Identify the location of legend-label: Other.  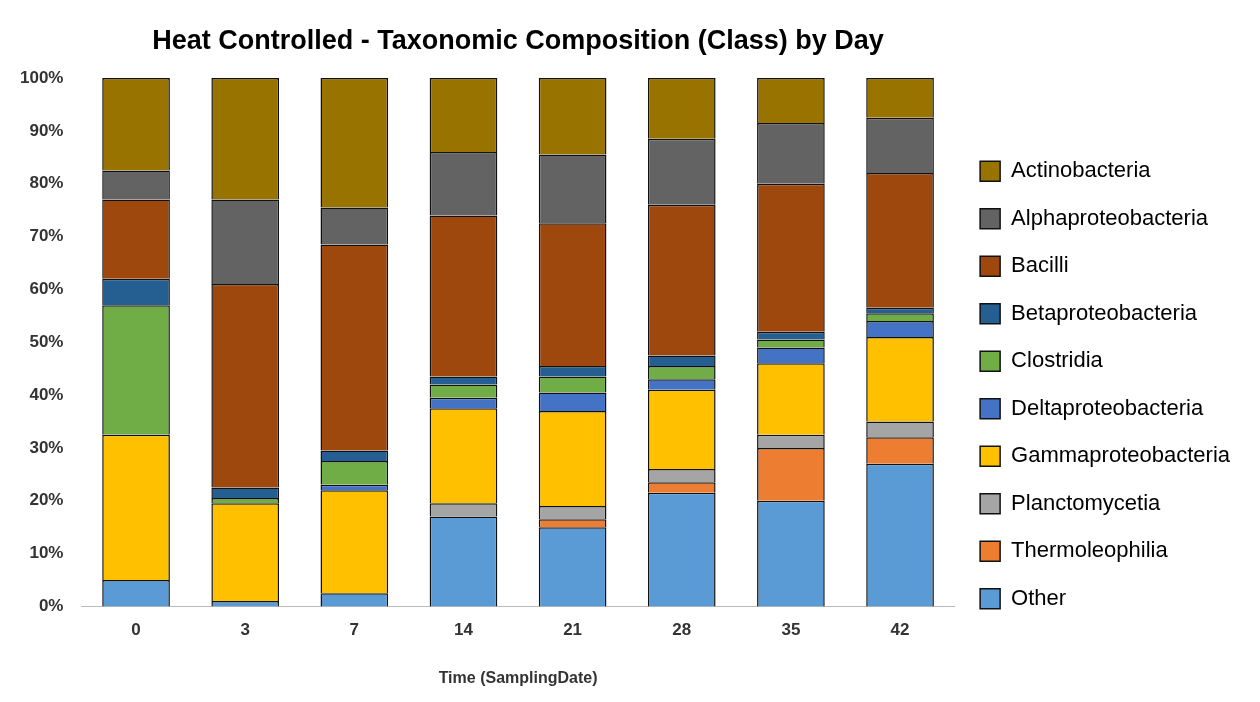
(1039, 597).